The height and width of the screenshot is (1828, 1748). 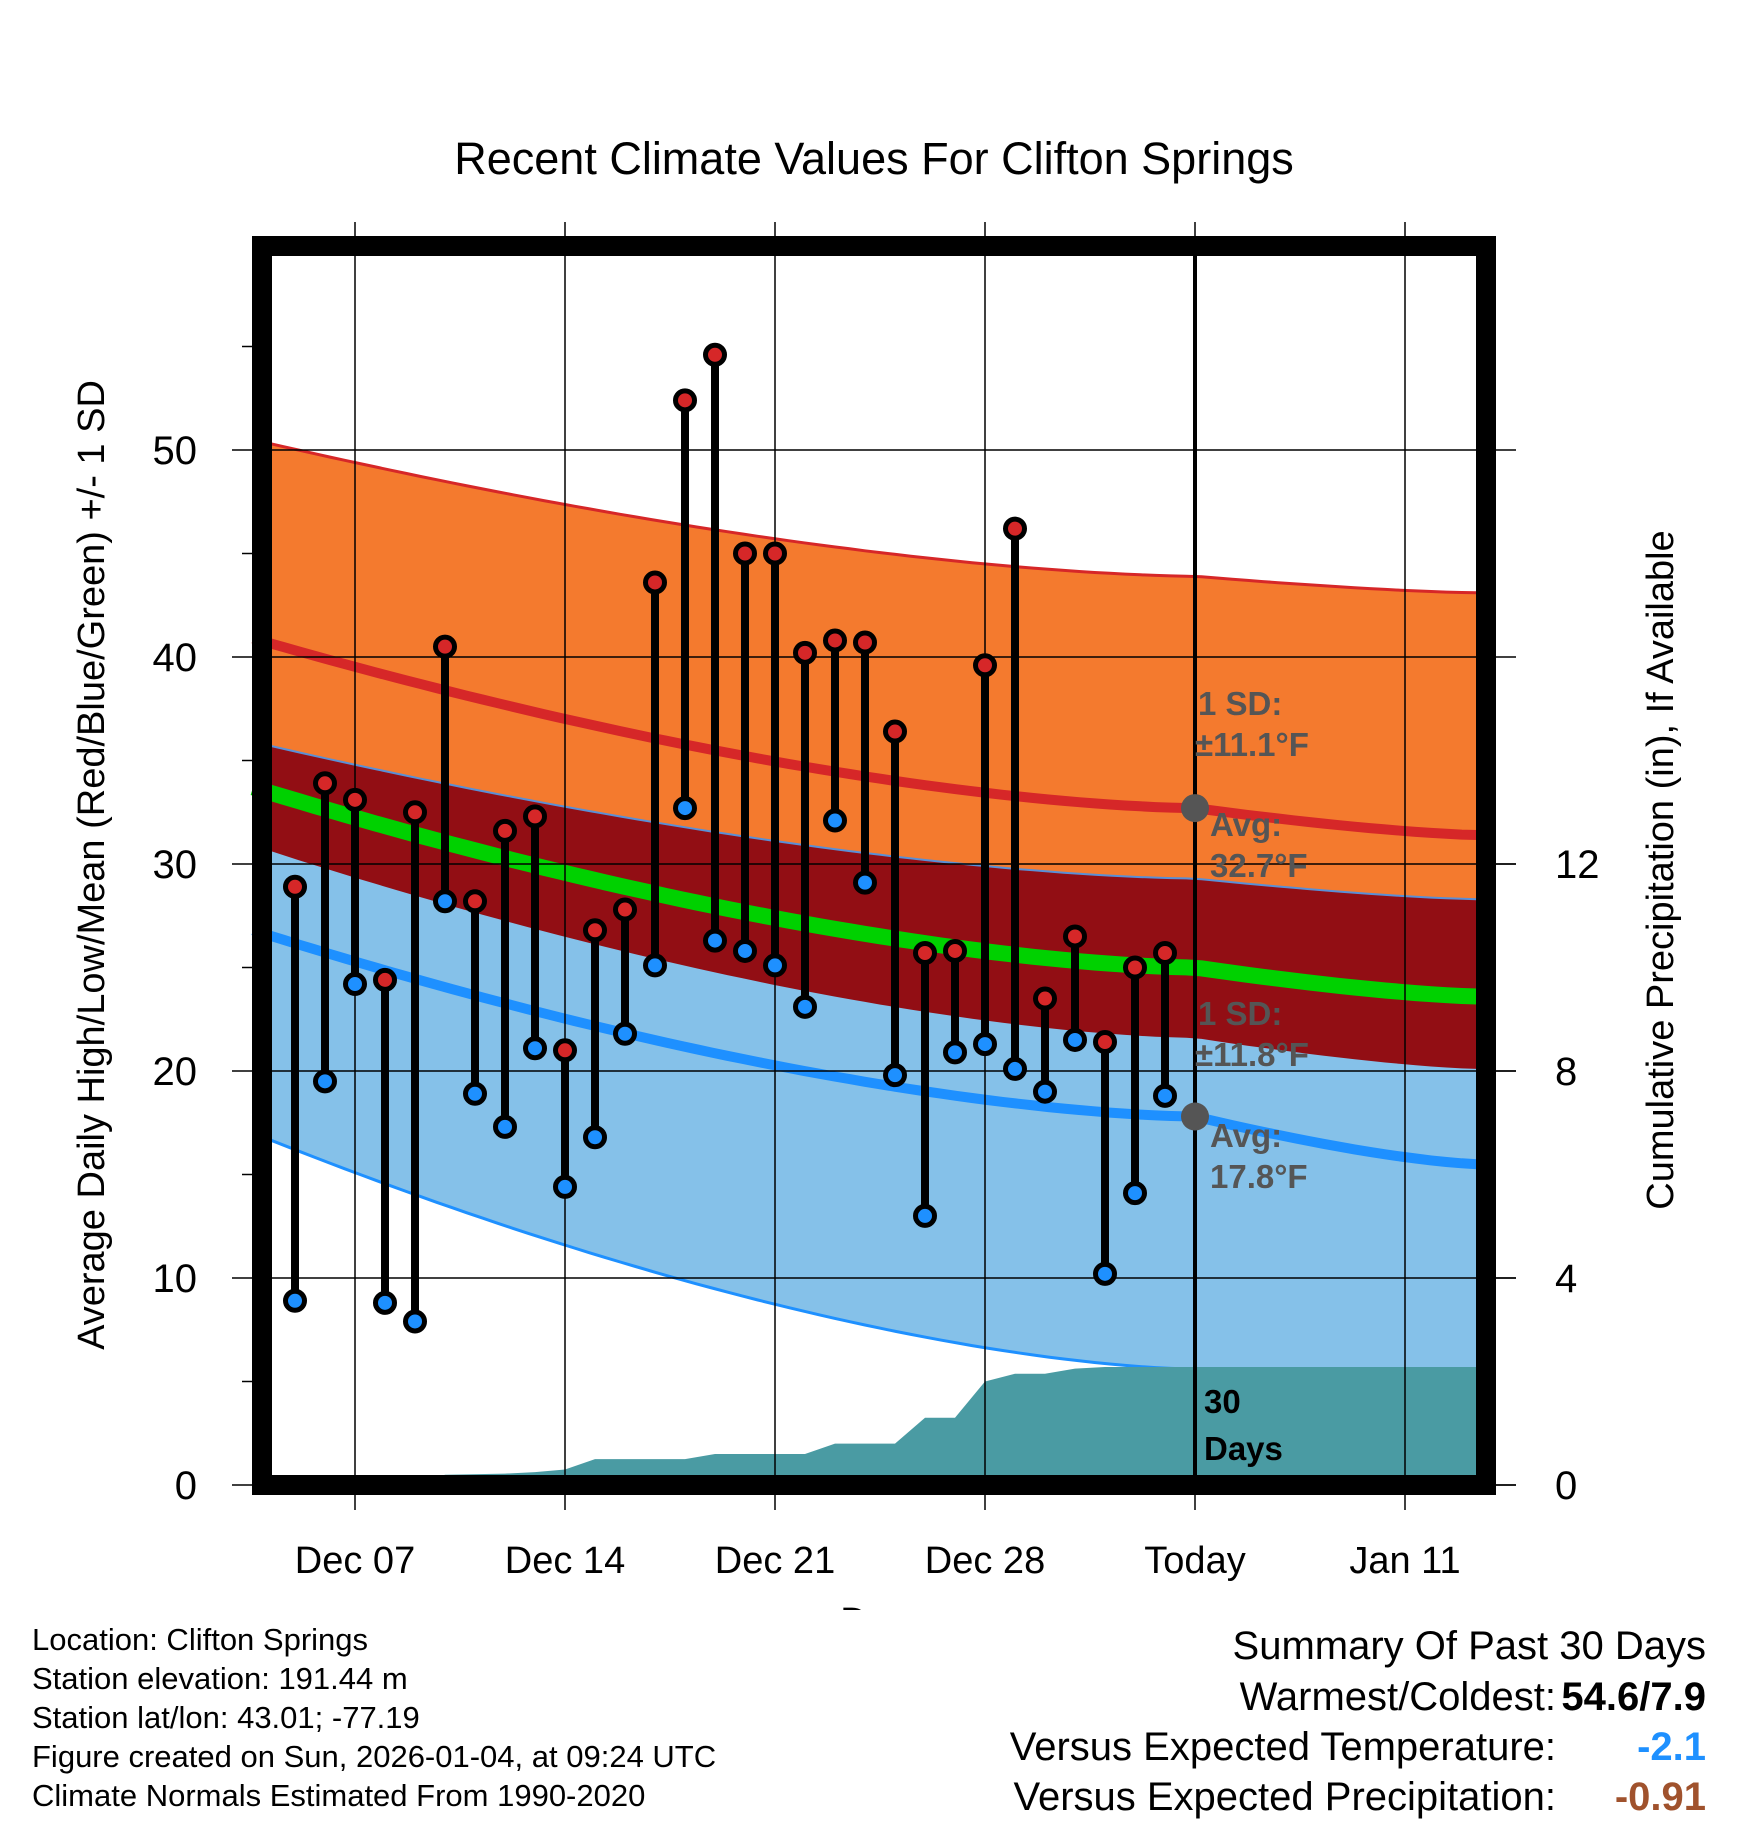 What do you see at coordinates (175, 1279) in the screenshot?
I see `y-tick-label: 10` at bounding box center [175, 1279].